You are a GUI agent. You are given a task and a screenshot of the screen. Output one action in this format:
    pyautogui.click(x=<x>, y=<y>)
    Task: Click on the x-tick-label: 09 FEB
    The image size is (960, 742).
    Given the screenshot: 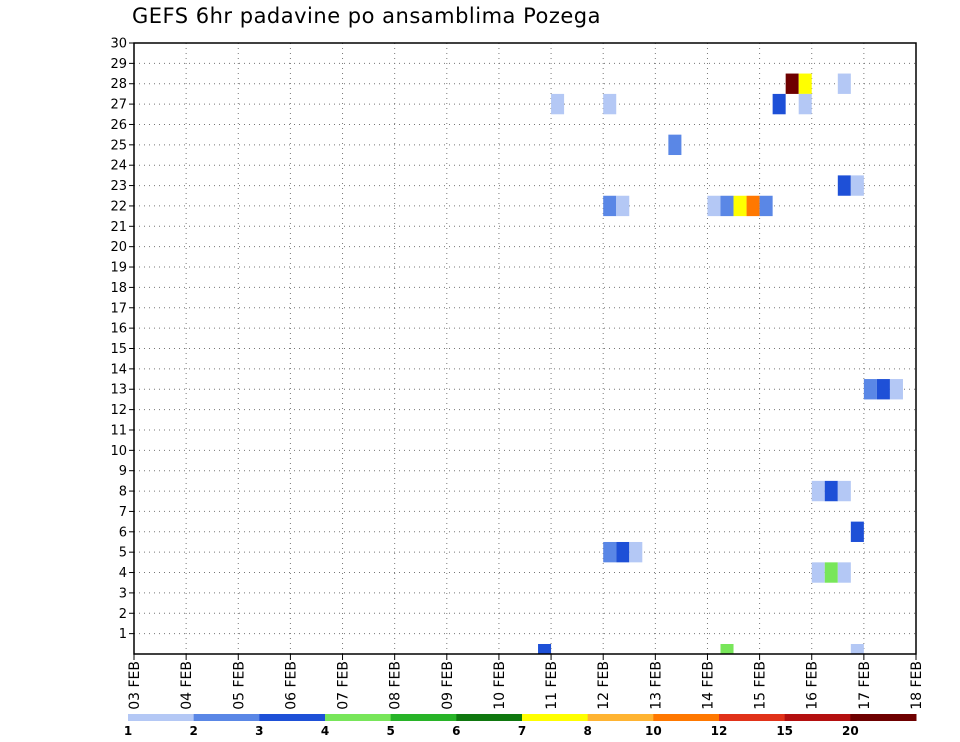 What is the action you would take?
    pyautogui.click(x=448, y=685)
    